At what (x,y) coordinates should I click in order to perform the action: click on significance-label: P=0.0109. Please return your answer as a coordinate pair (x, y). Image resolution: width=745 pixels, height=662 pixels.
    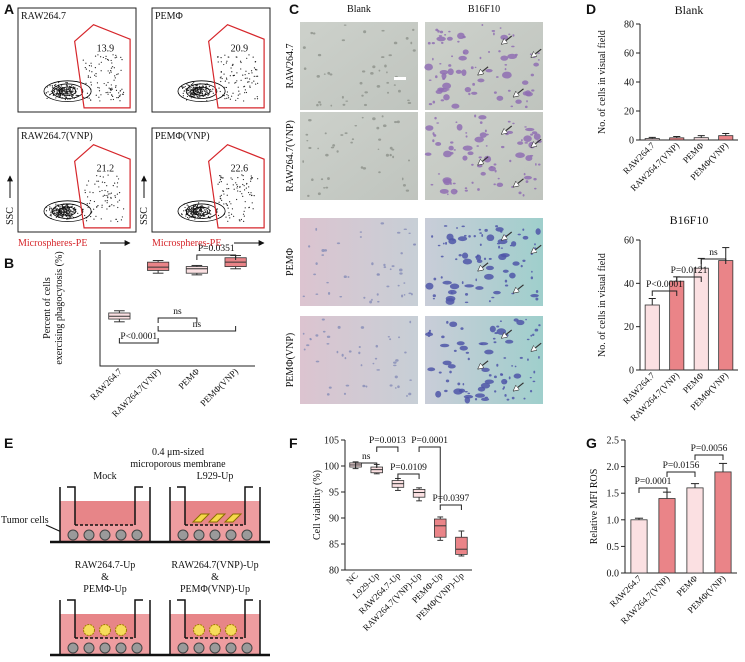
    Looking at the image, I should click on (408, 468).